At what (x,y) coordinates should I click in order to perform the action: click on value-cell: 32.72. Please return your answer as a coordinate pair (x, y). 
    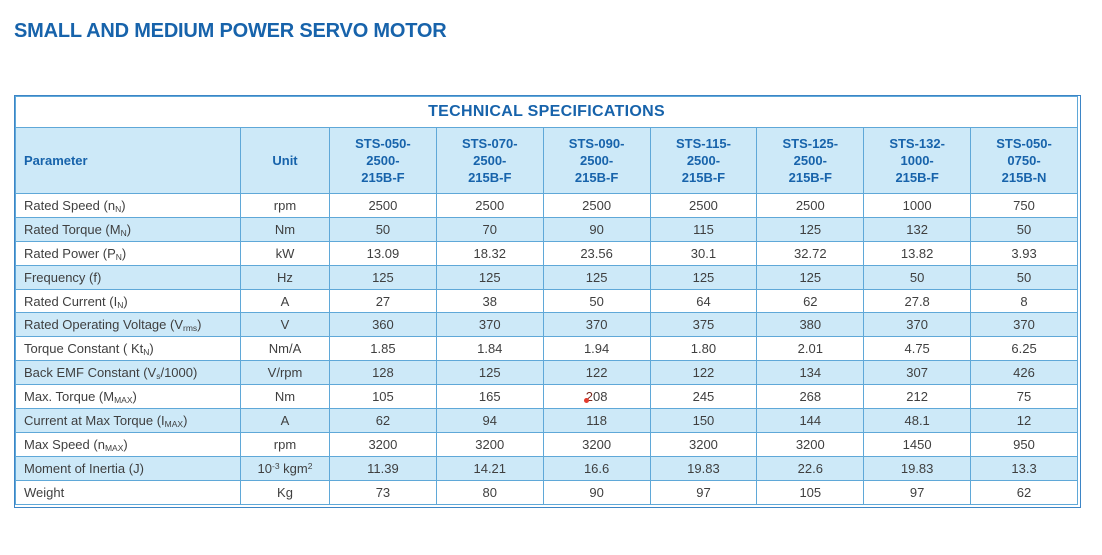
    Looking at the image, I should click on (810, 253).